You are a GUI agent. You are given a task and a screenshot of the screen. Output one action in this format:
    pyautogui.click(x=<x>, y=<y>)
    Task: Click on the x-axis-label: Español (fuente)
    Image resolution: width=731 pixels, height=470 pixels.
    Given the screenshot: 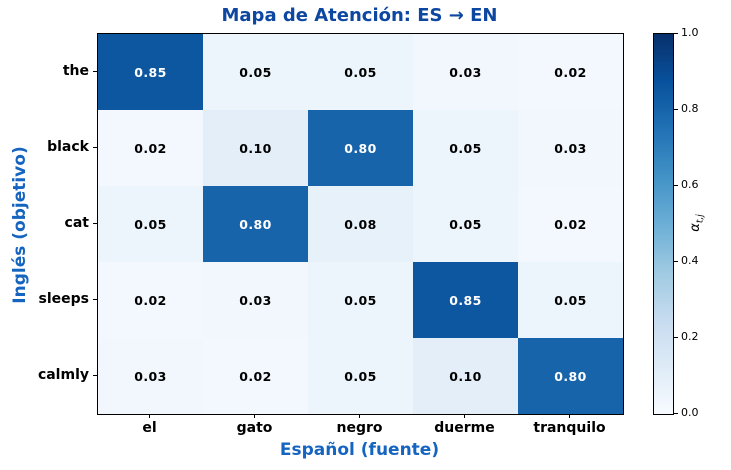 What is the action you would take?
    pyautogui.click(x=359, y=450)
    